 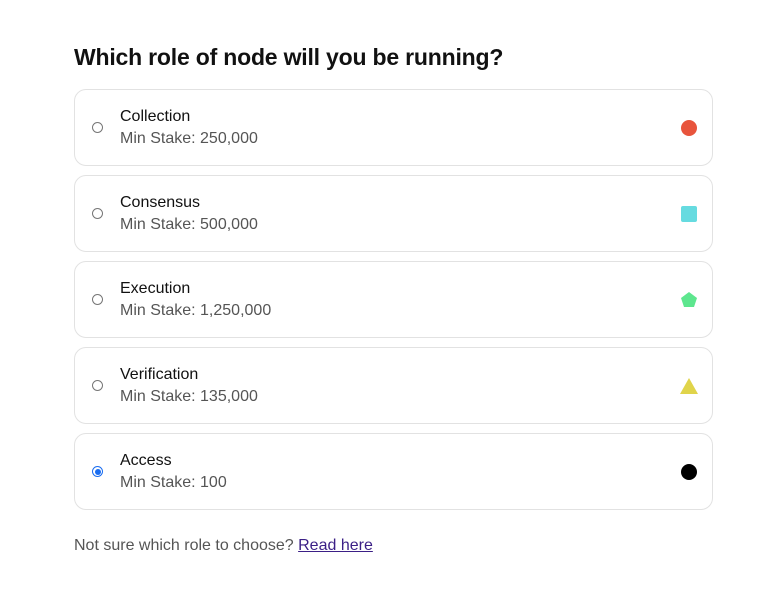 I want to click on role-option-verification: Verification Min Stake: 135,000, so click(x=393, y=385).